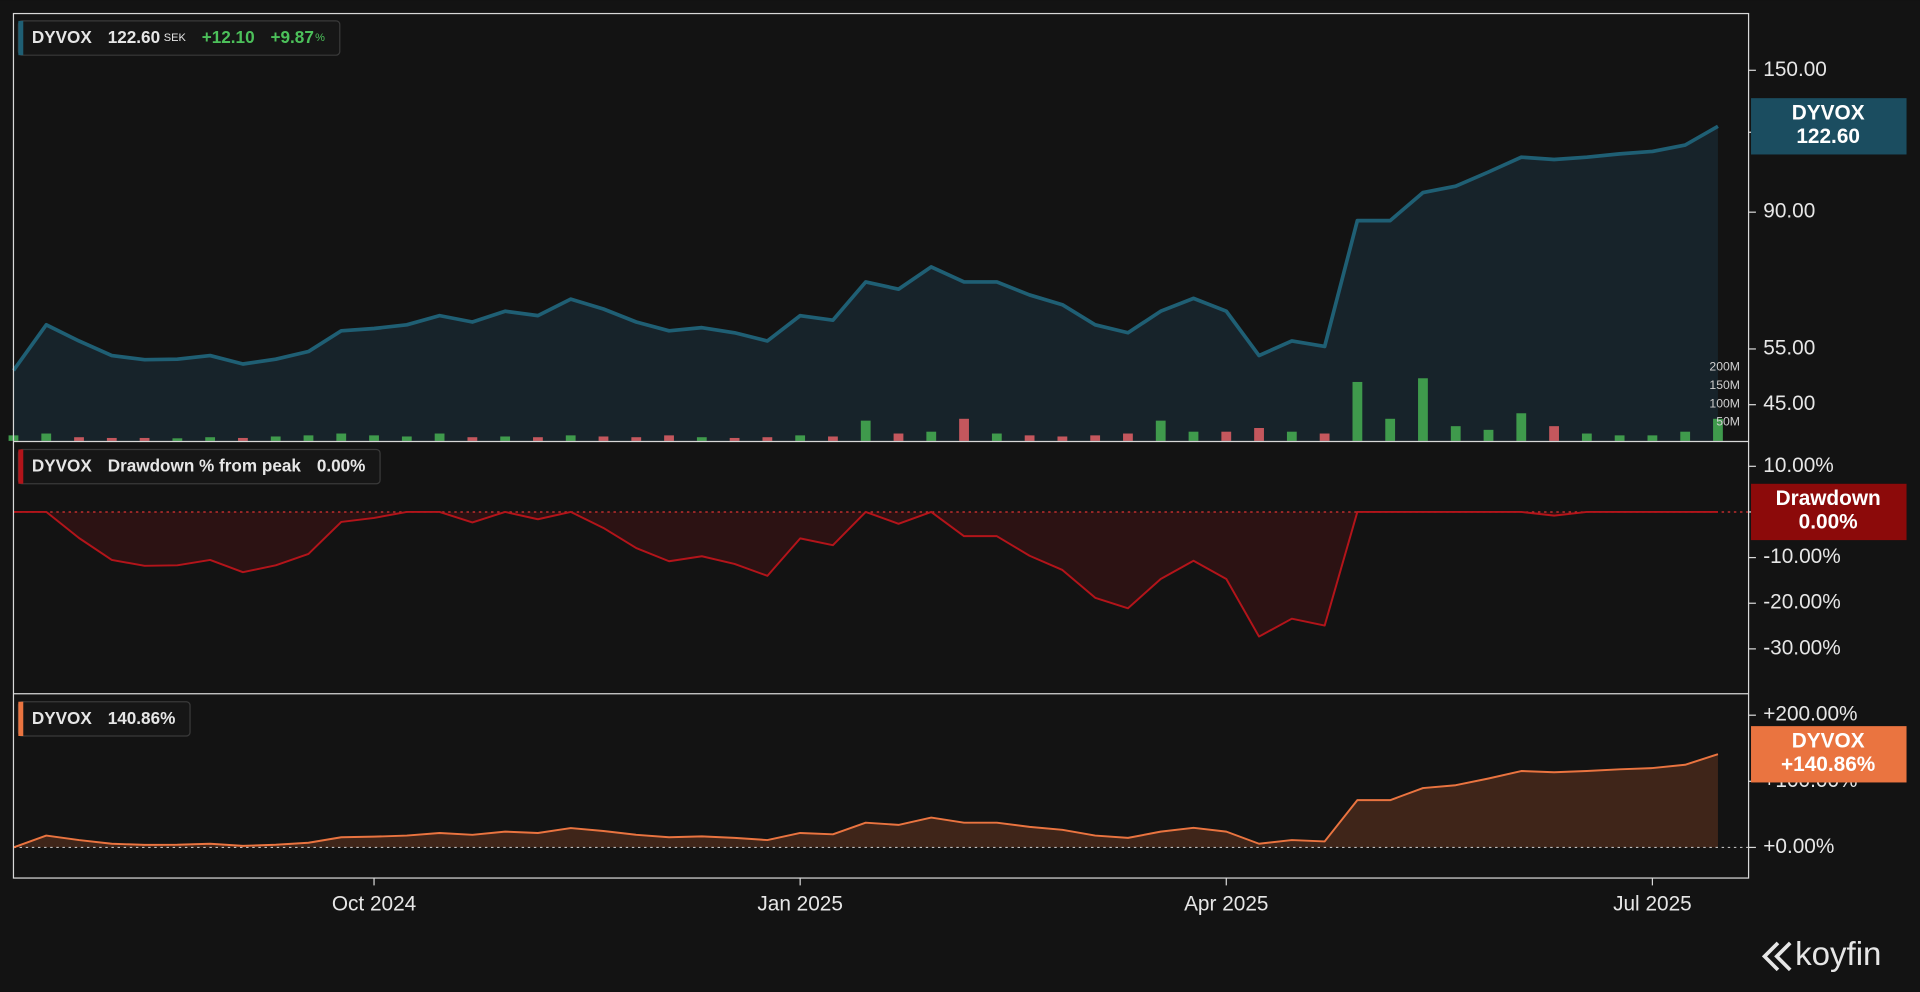  I want to click on x-tick-label: Oct 2024, so click(374, 903).